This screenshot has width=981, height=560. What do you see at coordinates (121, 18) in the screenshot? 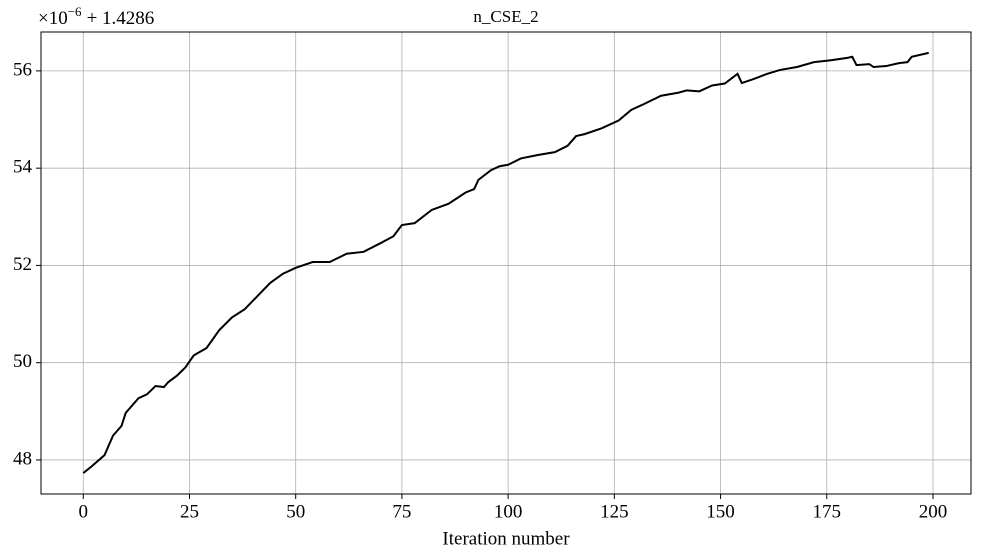
I see `offset-suffix: + 1.4286` at bounding box center [121, 18].